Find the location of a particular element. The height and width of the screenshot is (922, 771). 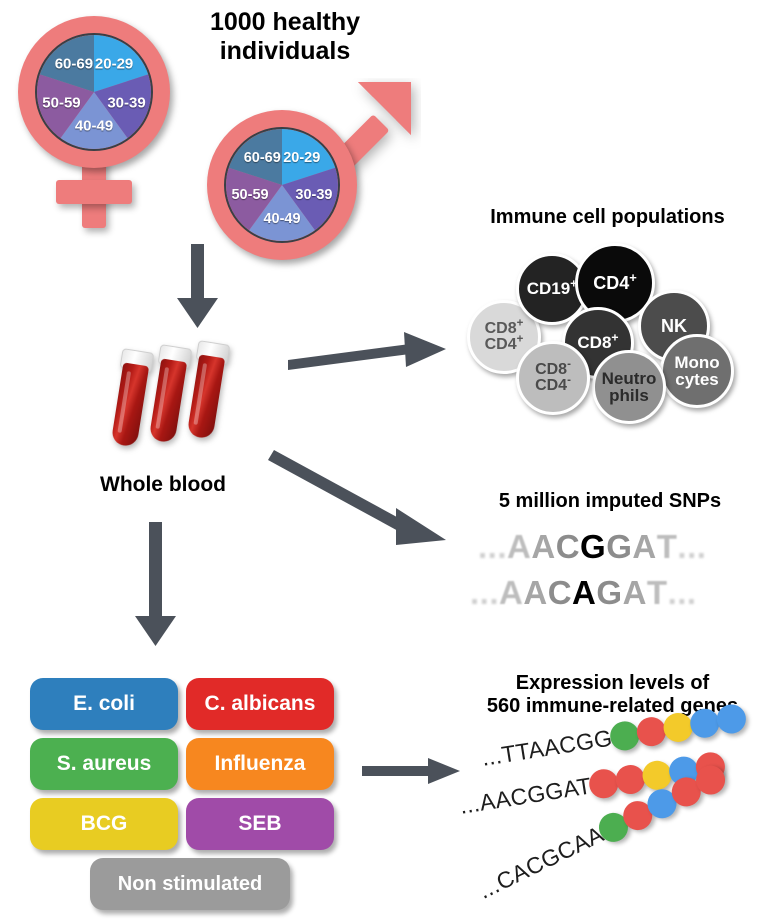

snps-title-text: 5 million imputed SNPs is located at coordinates (610, 501).